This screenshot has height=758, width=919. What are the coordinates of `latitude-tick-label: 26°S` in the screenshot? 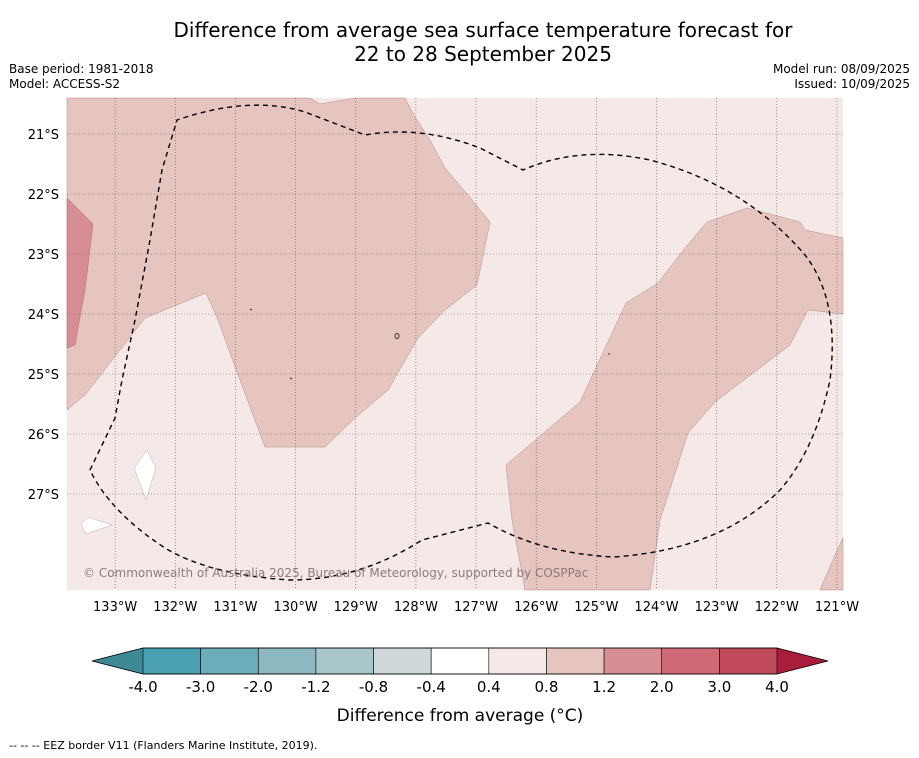 It's located at (43, 435).